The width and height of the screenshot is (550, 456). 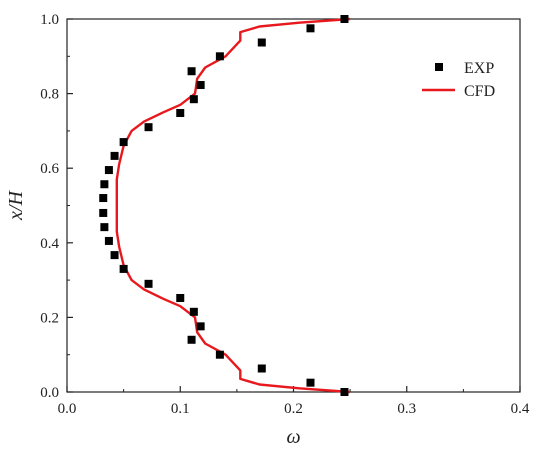 What do you see at coordinates (16, 205) in the screenshot?
I see `y-axis-title: x/H` at bounding box center [16, 205].